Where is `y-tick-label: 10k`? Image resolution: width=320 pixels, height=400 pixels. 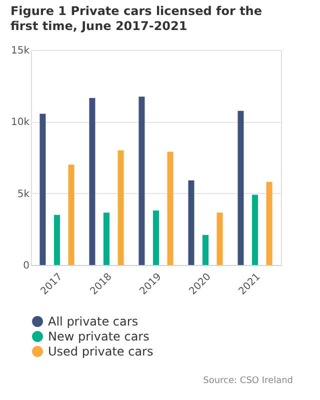
y-tick-label: 10k is located at coordinates (20, 122).